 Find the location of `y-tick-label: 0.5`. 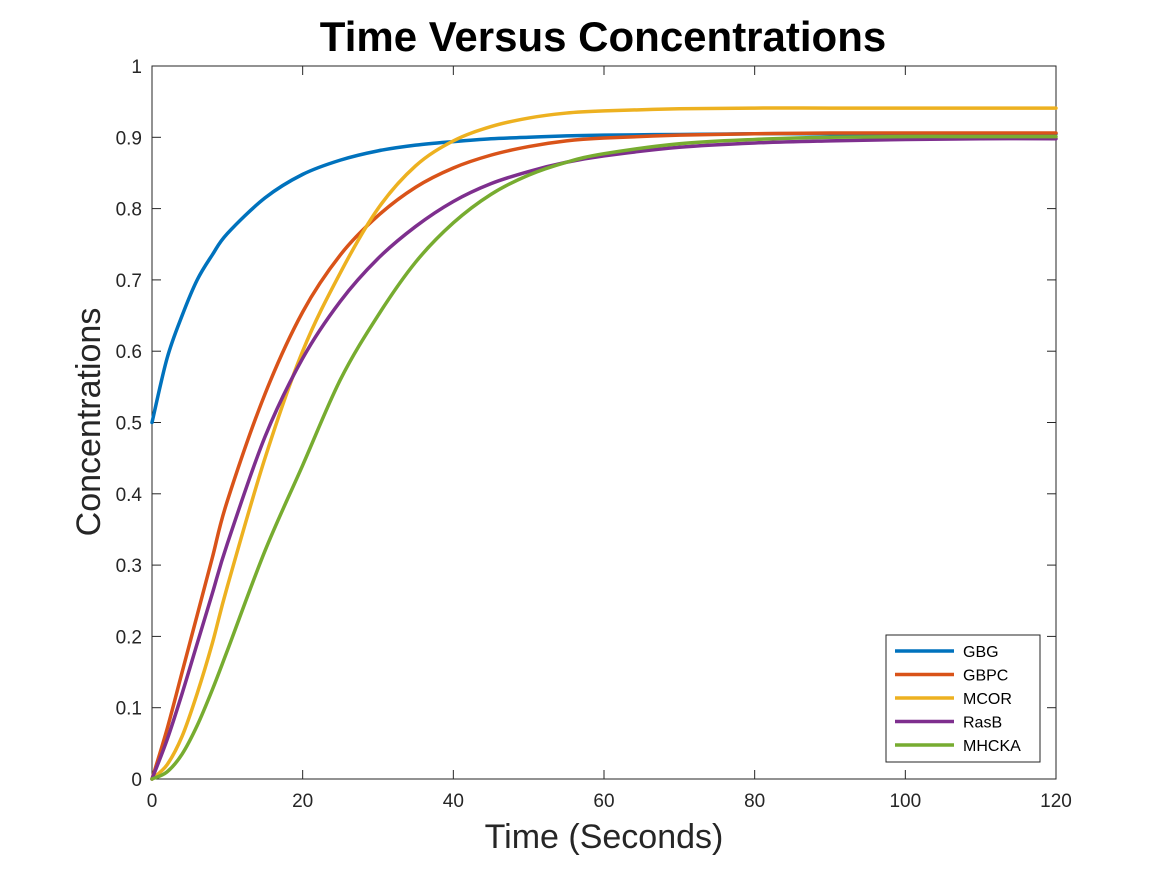

y-tick-label: 0.5 is located at coordinates (129, 424).